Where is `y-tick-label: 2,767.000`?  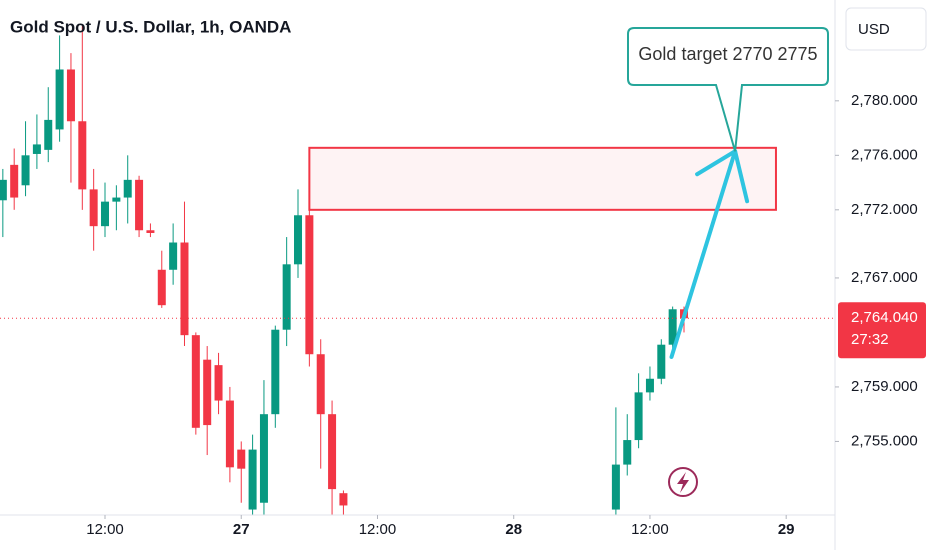 y-tick-label: 2,767.000 is located at coordinates (884, 277).